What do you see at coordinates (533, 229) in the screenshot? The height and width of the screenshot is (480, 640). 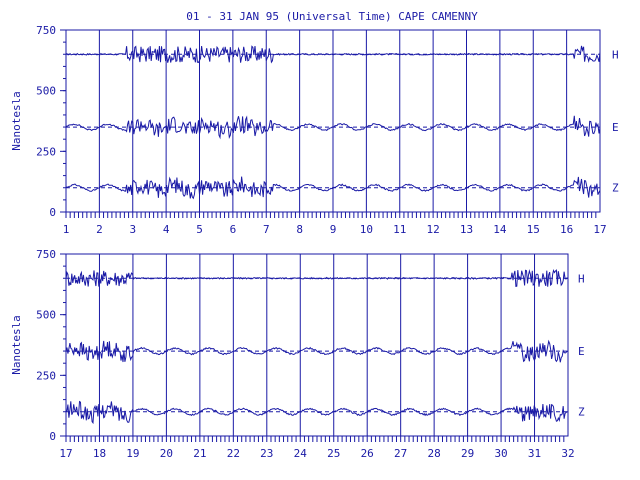 I see `x-tick-label: 15` at bounding box center [533, 229].